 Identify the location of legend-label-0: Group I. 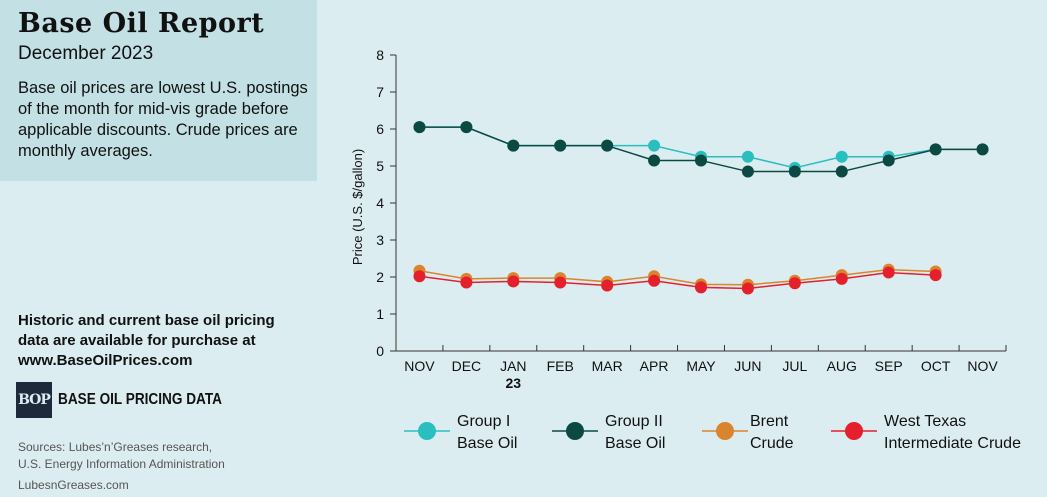
(483, 421).